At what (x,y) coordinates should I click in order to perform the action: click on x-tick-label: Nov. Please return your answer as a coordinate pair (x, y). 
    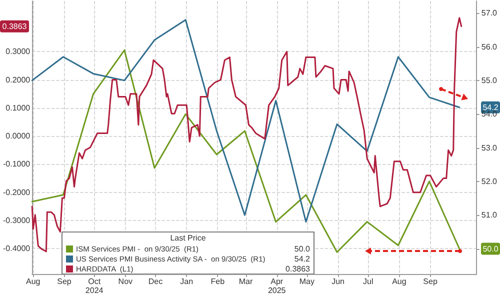
    Looking at the image, I should click on (125, 281).